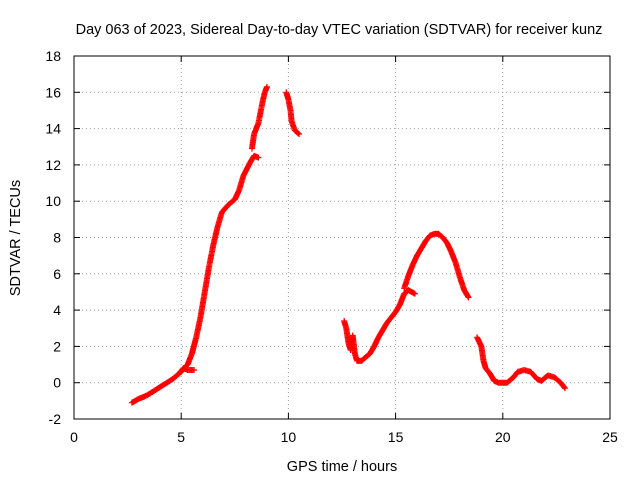  Describe the element at coordinates (57, 383) in the screenshot. I see `y-tick-label: 0` at that location.